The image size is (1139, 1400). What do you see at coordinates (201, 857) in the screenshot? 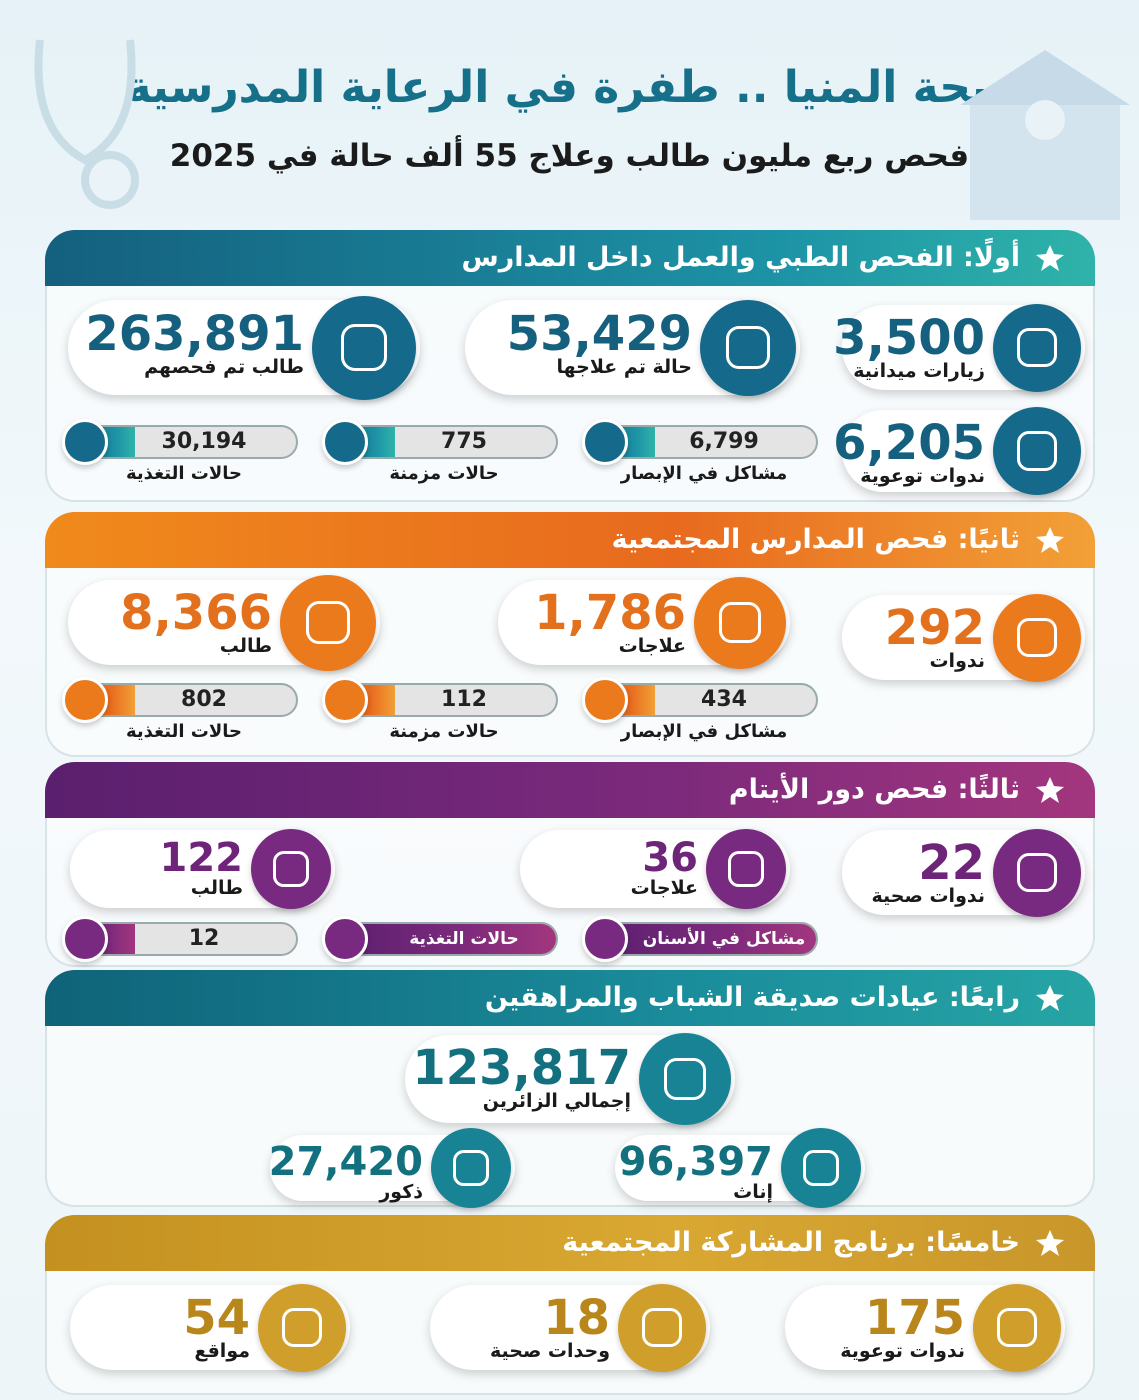
I see `stat-value: 122` at bounding box center [201, 857].